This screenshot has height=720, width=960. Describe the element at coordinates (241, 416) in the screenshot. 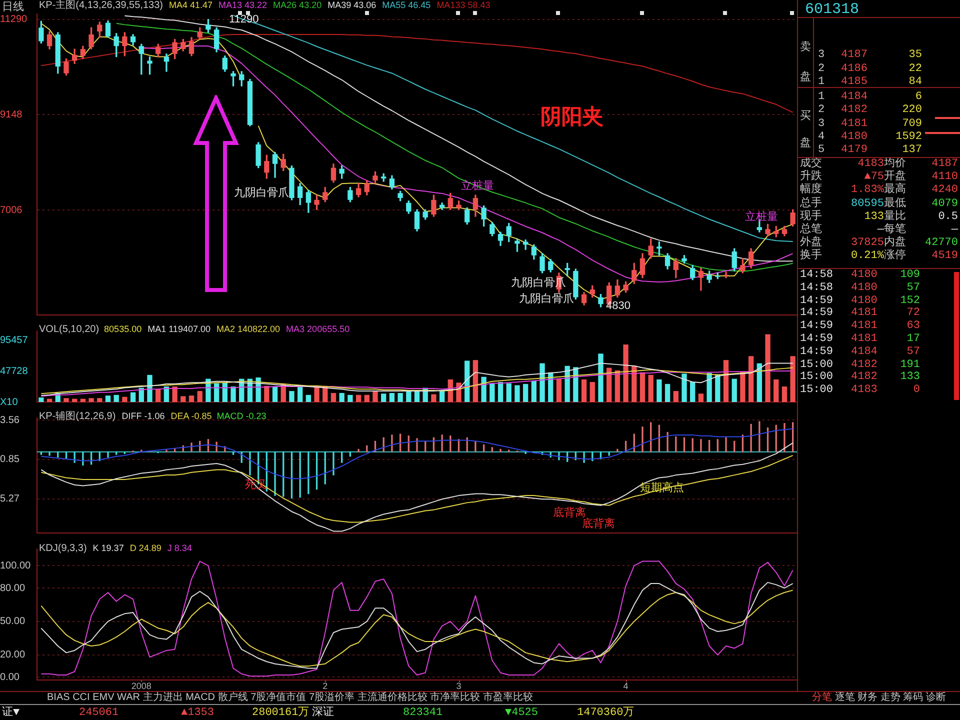

I see `chart-subtitle: MACD -0.23` at that location.